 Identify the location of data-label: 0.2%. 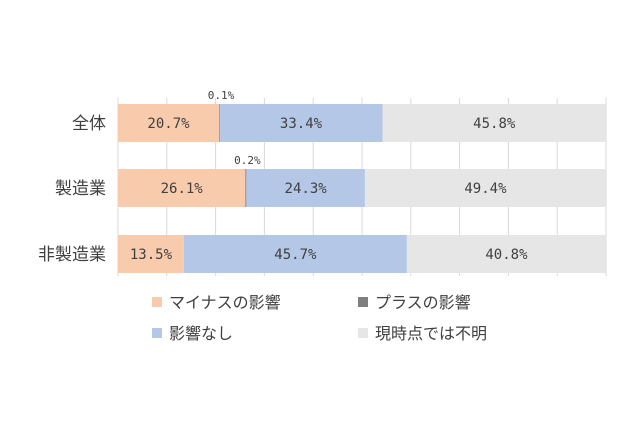
(247, 160).